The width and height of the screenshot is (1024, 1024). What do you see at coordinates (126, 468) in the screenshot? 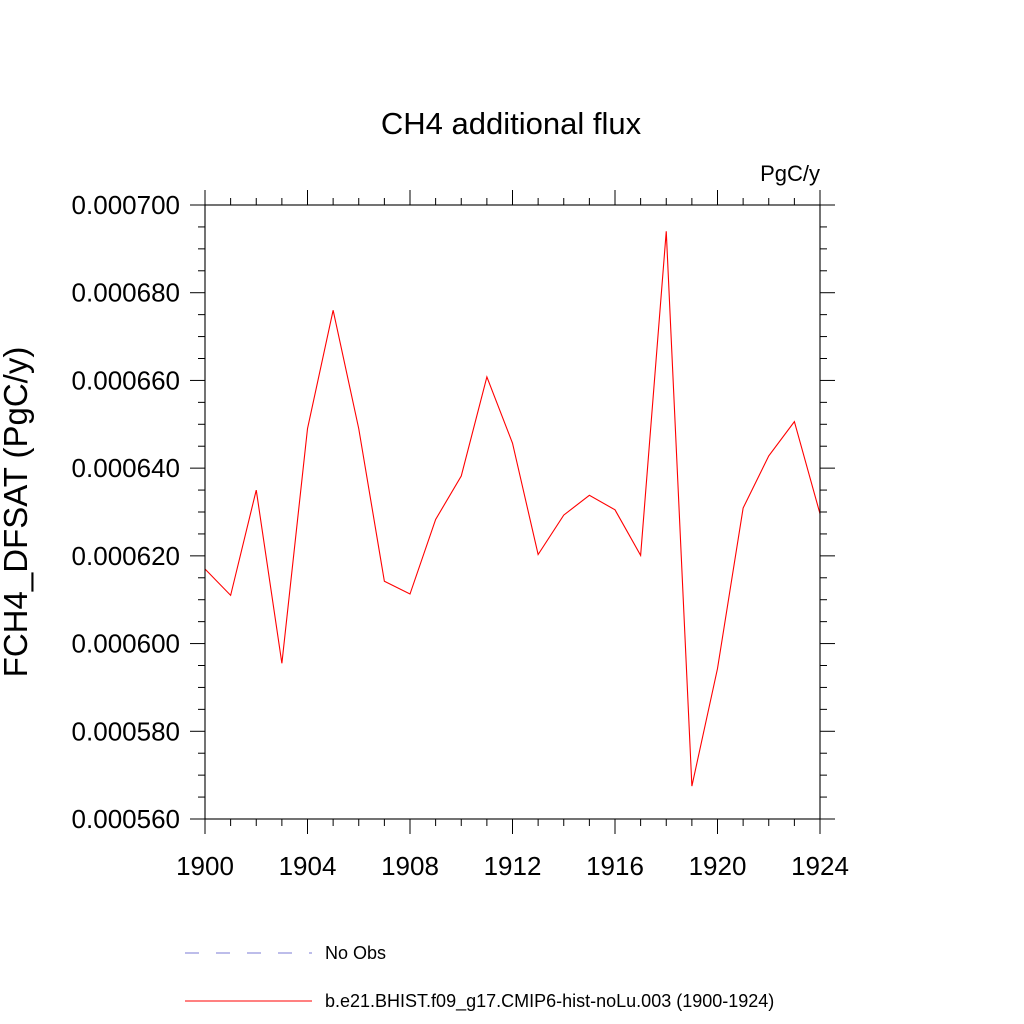
I see `y-tick-label: 0.000640` at bounding box center [126, 468].